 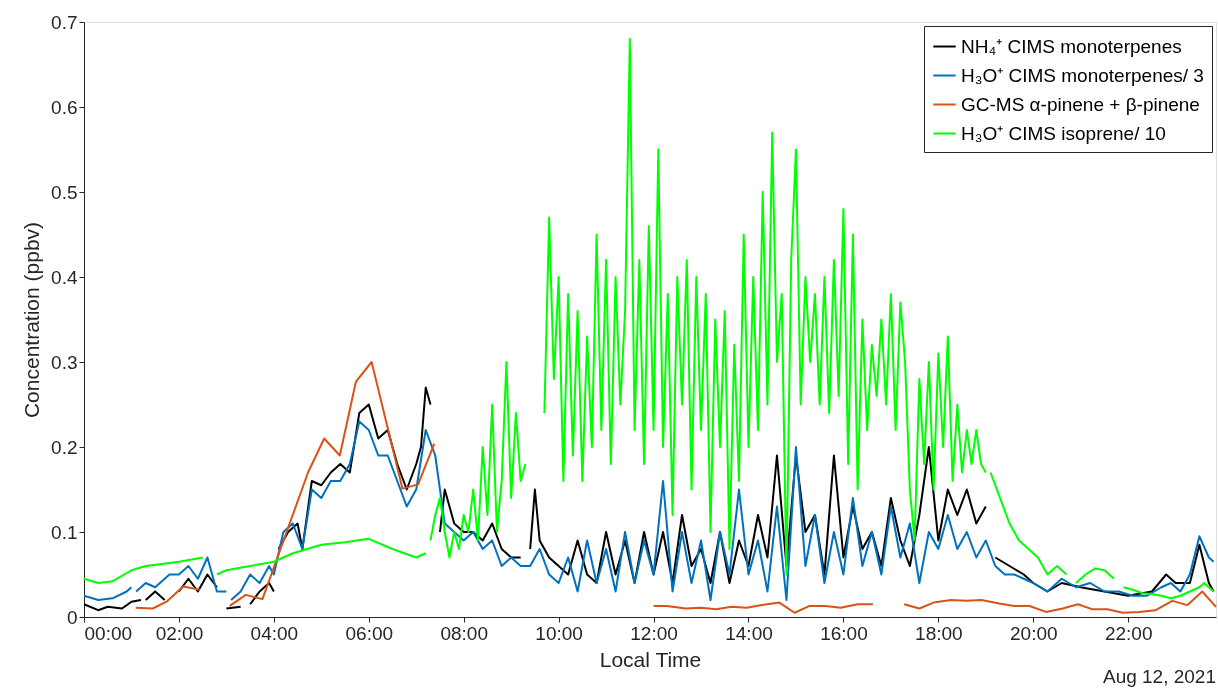 What do you see at coordinates (64, 362) in the screenshot?
I see `y-tick-label: 0.3` at bounding box center [64, 362].